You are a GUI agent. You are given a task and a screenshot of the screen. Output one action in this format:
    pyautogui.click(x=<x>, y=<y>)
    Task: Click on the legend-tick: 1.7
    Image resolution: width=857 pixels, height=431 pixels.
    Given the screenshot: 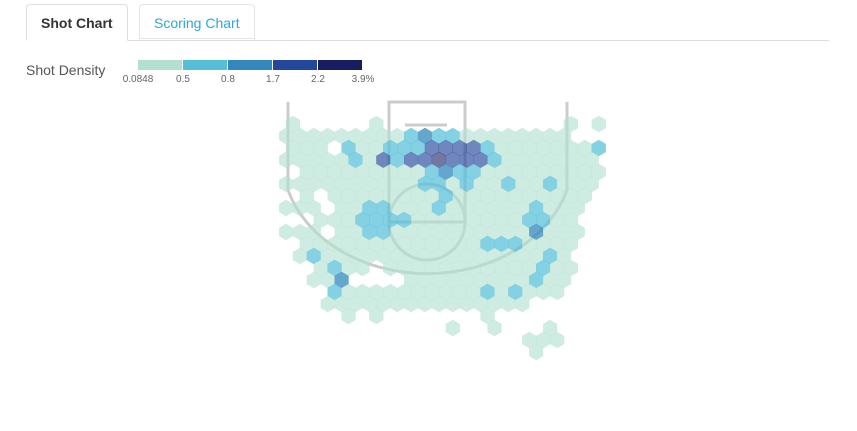 What is the action you would take?
    pyautogui.click(x=273, y=79)
    